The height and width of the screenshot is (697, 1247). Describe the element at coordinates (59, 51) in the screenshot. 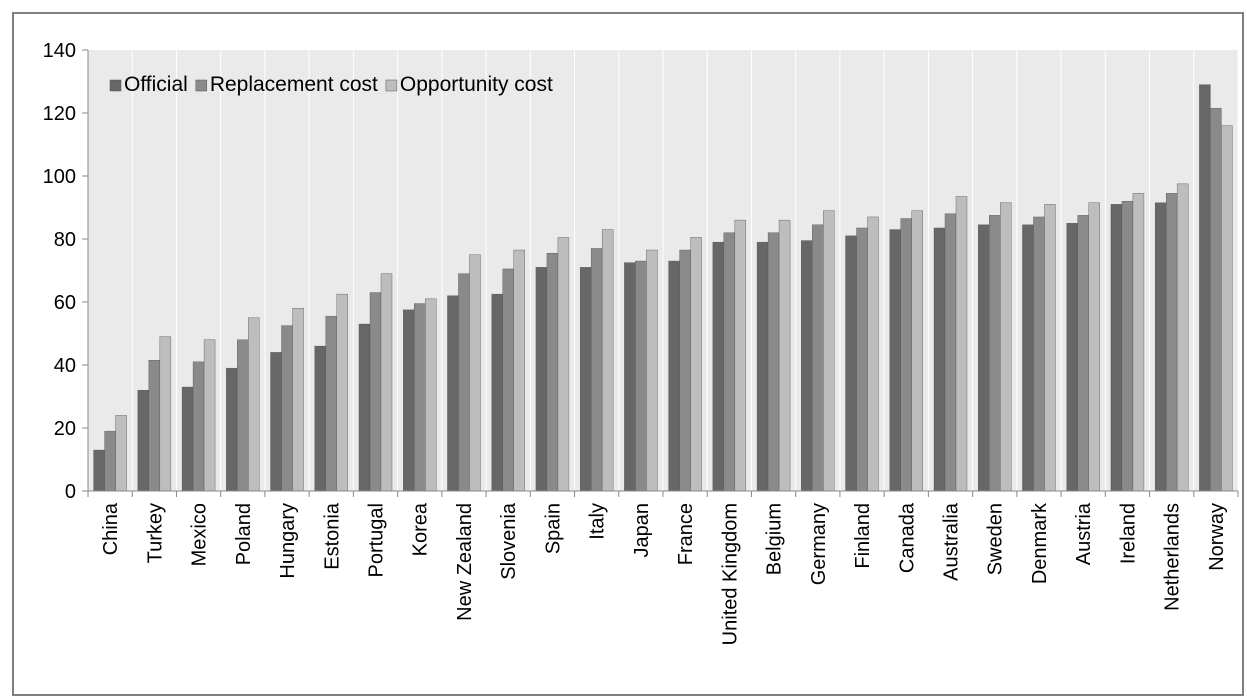

I see `y-tick-label: 140` at that location.